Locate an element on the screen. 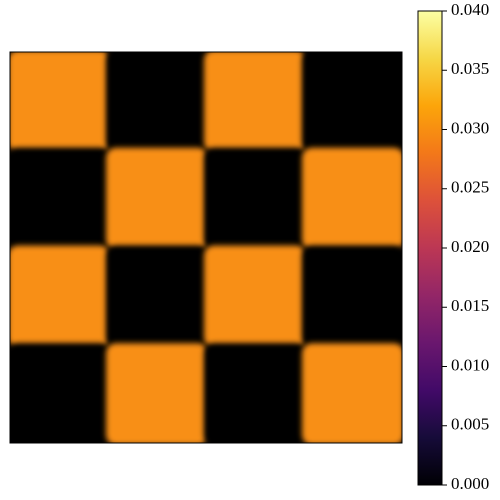 This screenshot has width=500, height=500. colorbar-tick-label: 0.015 is located at coordinates (470, 305).